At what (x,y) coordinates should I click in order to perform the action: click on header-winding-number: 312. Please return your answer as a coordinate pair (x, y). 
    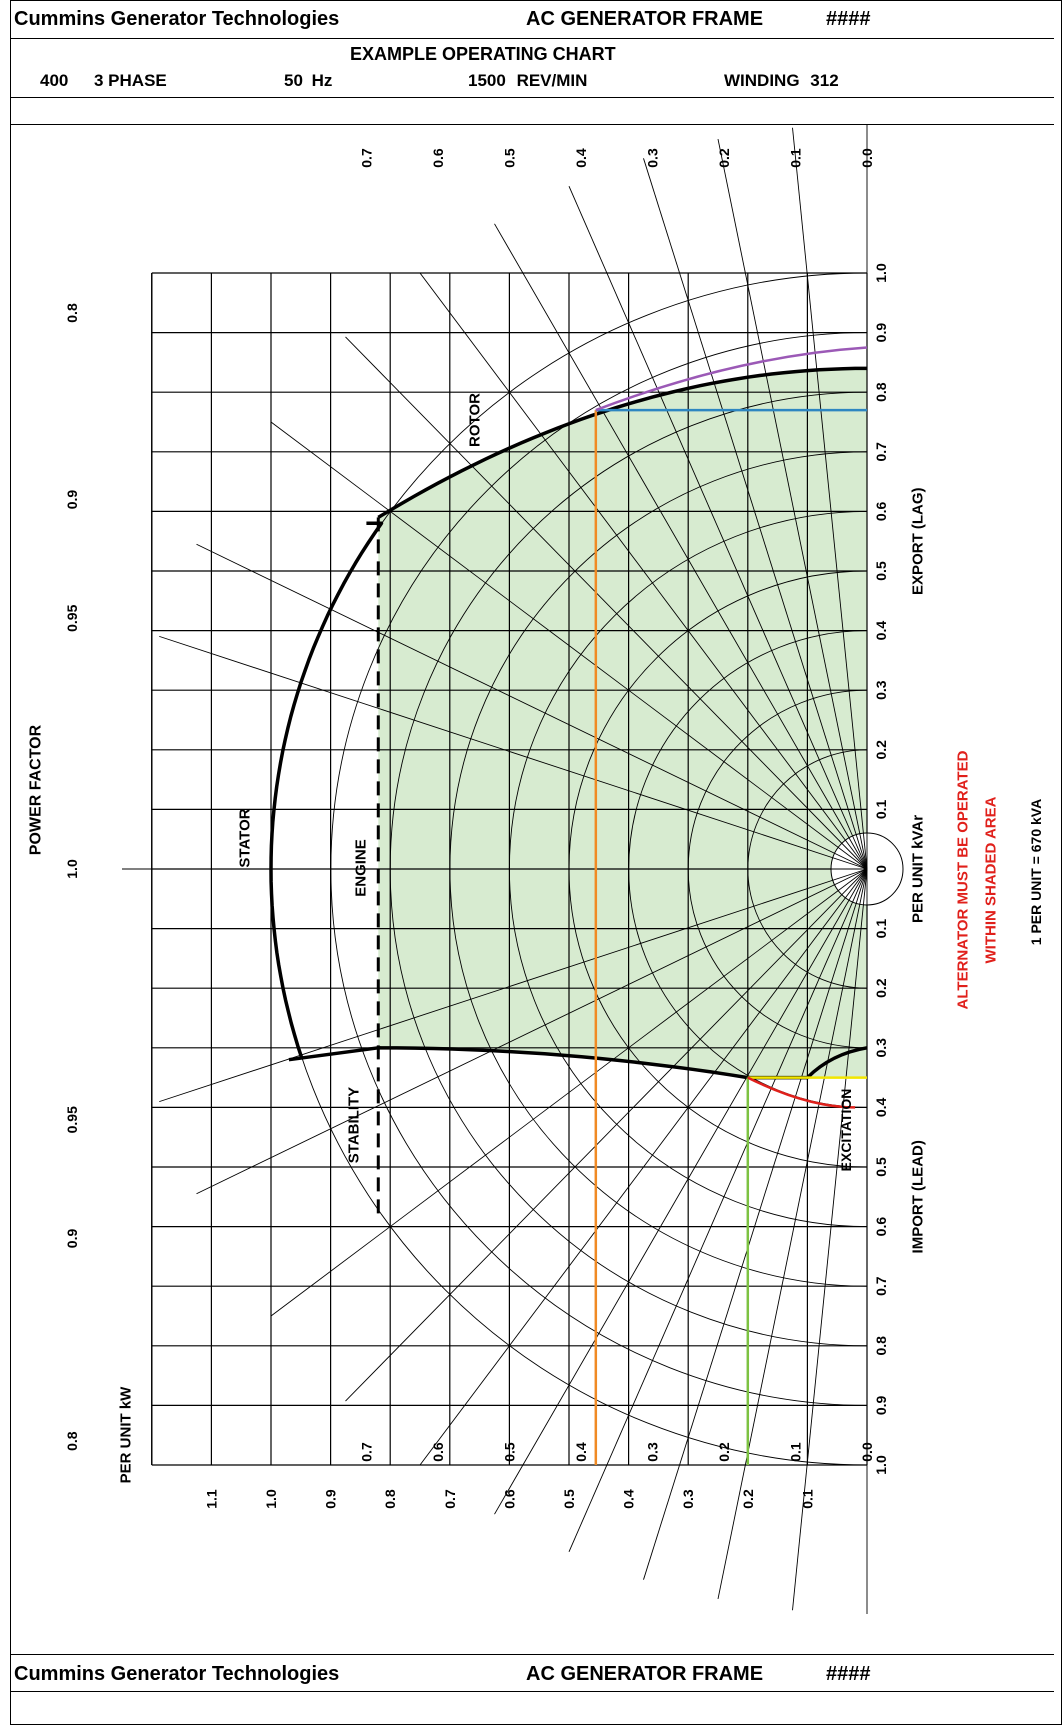
    Looking at the image, I should click on (824, 80).